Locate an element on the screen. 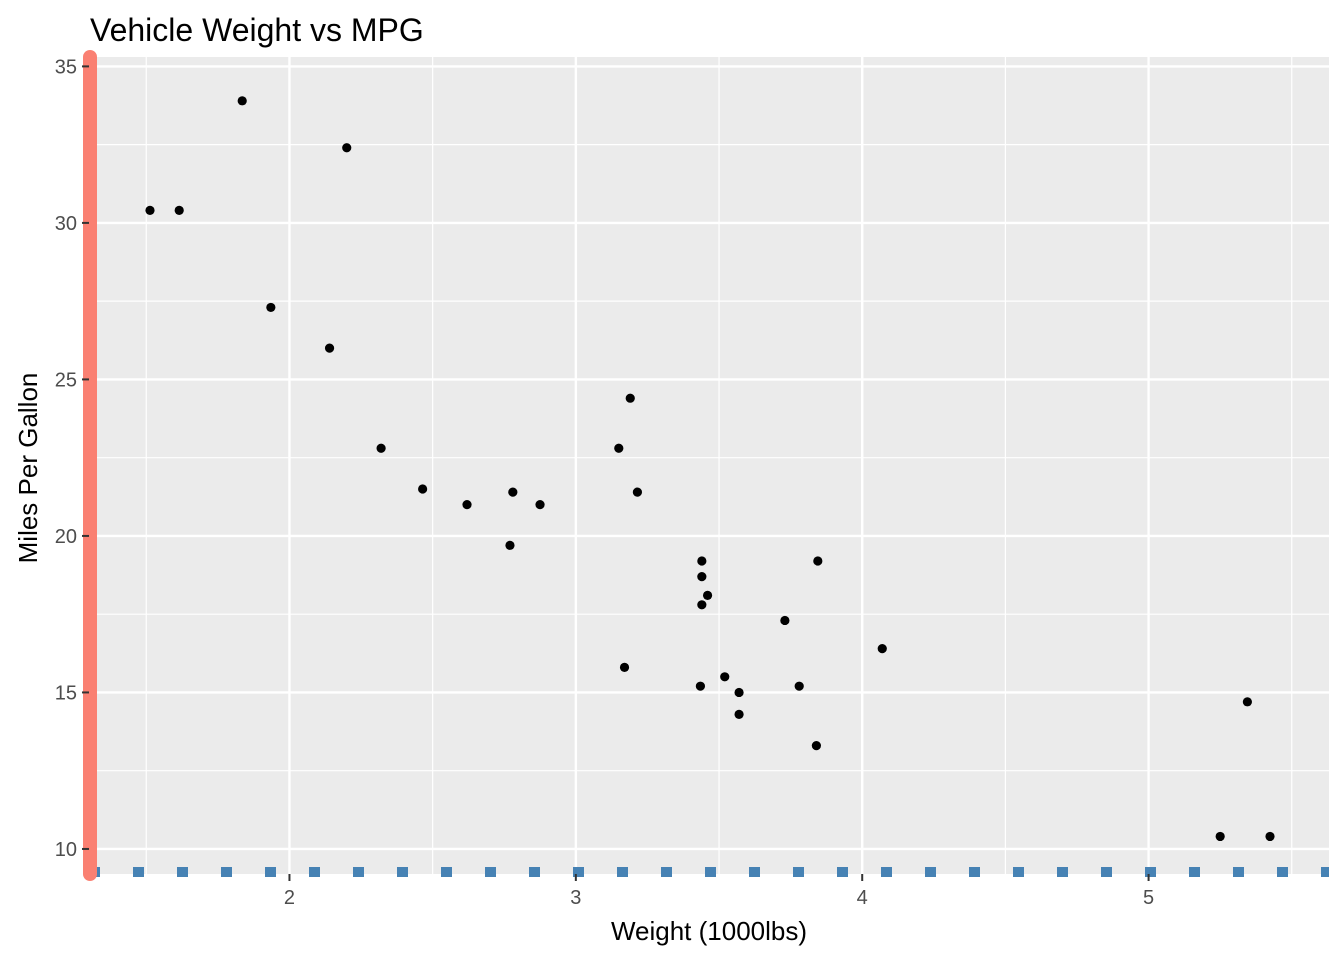 Image resolution: width=1344 pixels, height=960 pixels. x-axis-title: Weight (1000lbs) is located at coordinates (709, 931).